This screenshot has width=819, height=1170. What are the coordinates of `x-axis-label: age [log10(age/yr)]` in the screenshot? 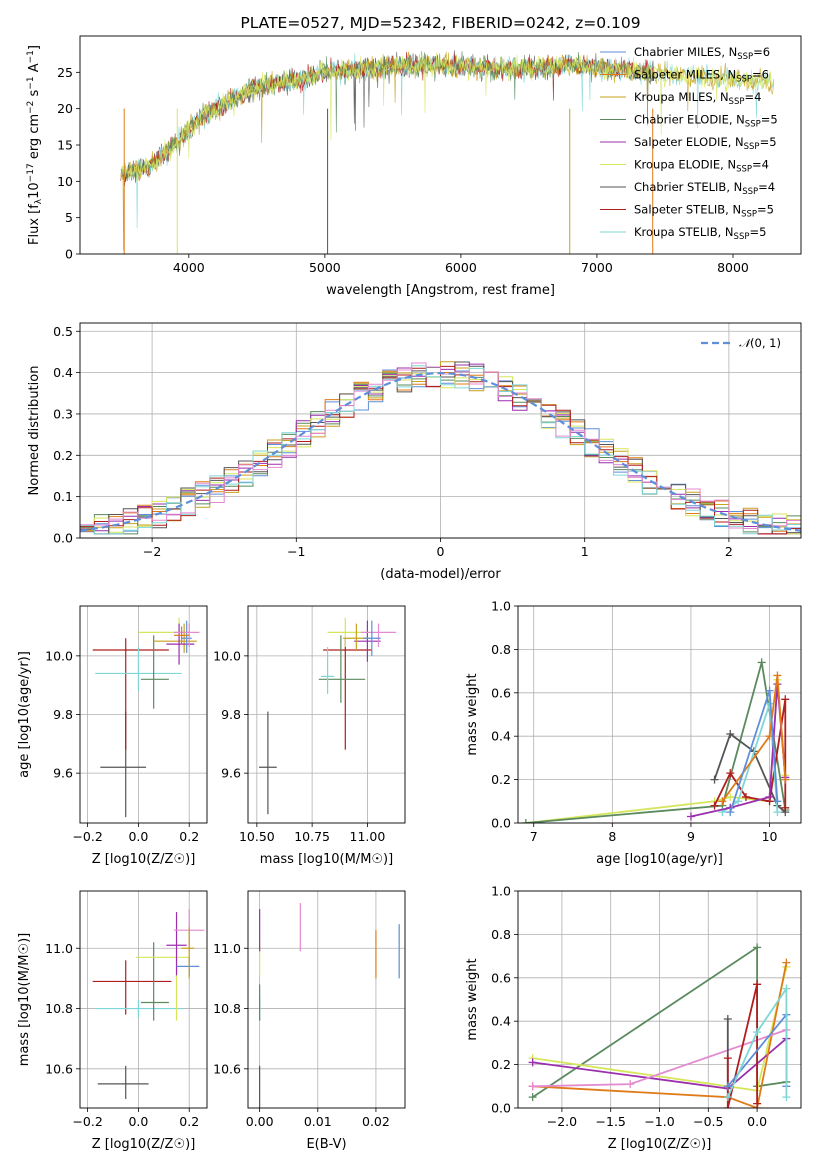 It's located at (659, 859).